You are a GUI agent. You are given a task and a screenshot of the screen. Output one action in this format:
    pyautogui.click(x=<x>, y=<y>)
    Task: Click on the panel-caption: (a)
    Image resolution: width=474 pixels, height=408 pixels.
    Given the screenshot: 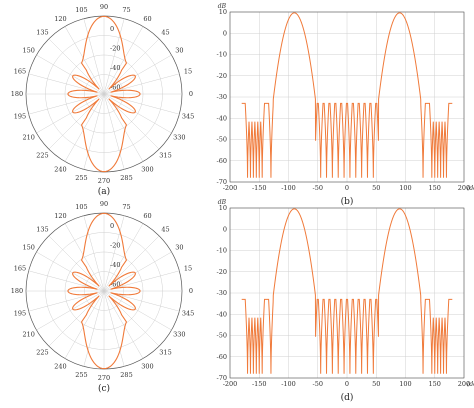 What is the action you would take?
    pyautogui.click(x=104, y=191)
    